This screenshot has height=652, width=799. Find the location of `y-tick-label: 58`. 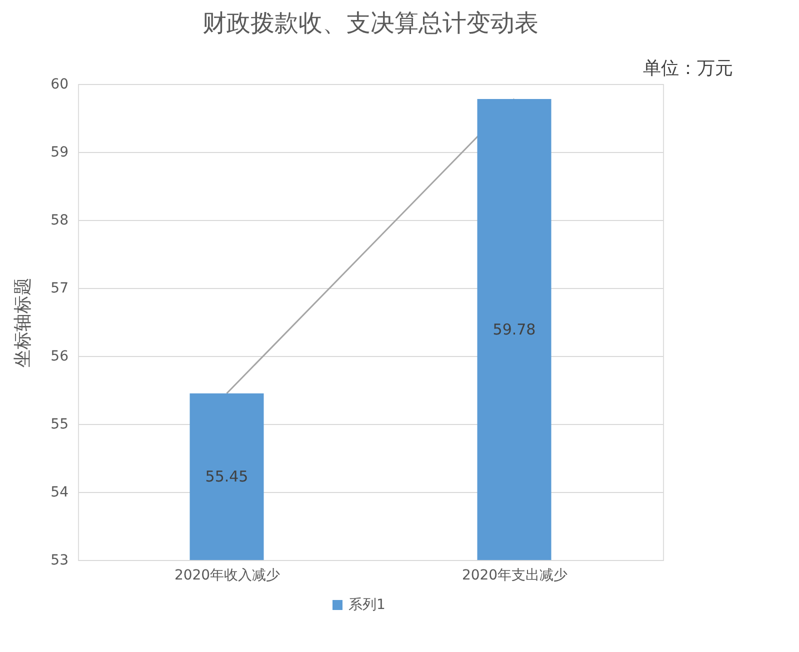

y-tick-label: 58 is located at coordinates (59, 220).